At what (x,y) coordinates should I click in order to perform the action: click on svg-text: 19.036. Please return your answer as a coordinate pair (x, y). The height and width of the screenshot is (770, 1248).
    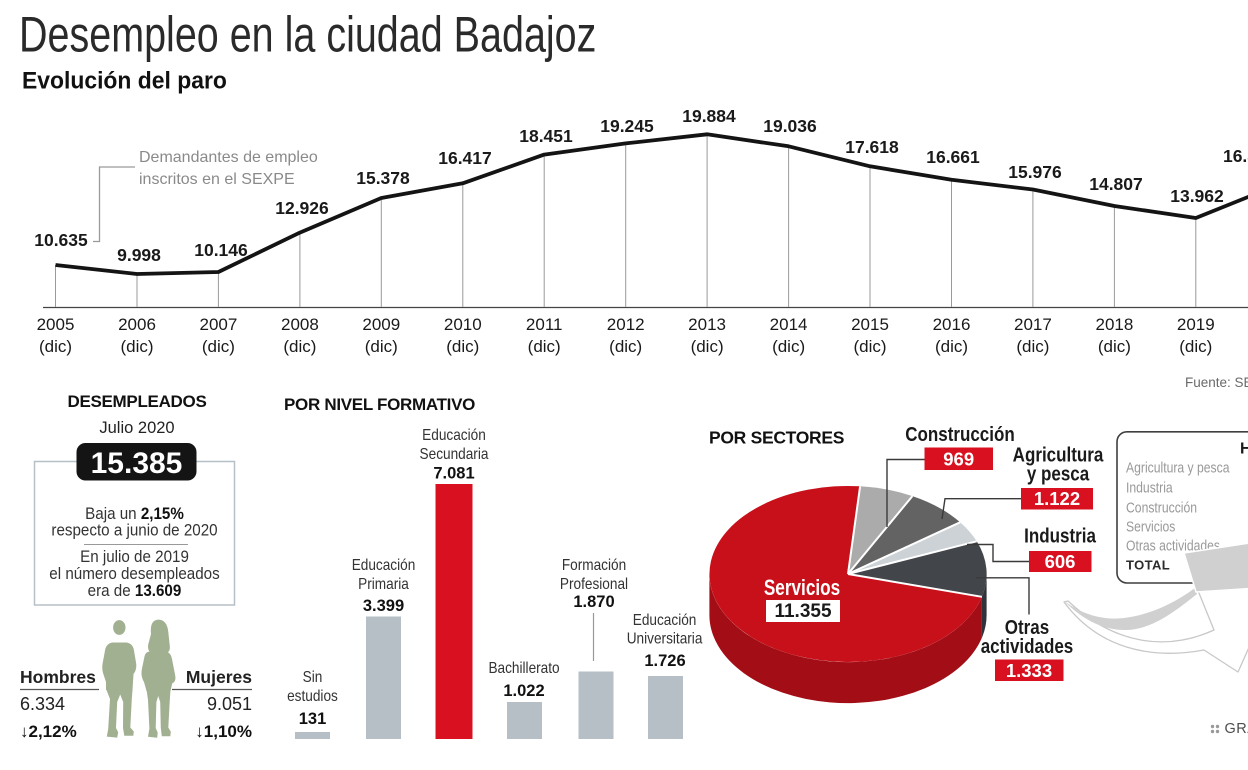
    Looking at the image, I should click on (790, 126).